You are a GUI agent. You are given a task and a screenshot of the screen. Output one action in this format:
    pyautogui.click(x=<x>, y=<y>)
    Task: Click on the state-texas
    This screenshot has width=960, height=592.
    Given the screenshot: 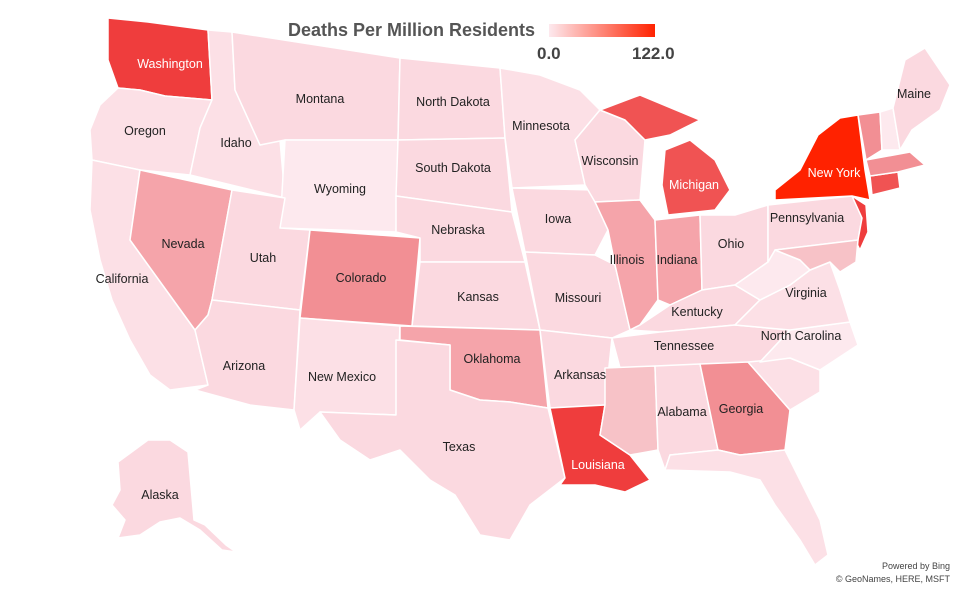 What is the action you would take?
    pyautogui.click(x=442, y=440)
    